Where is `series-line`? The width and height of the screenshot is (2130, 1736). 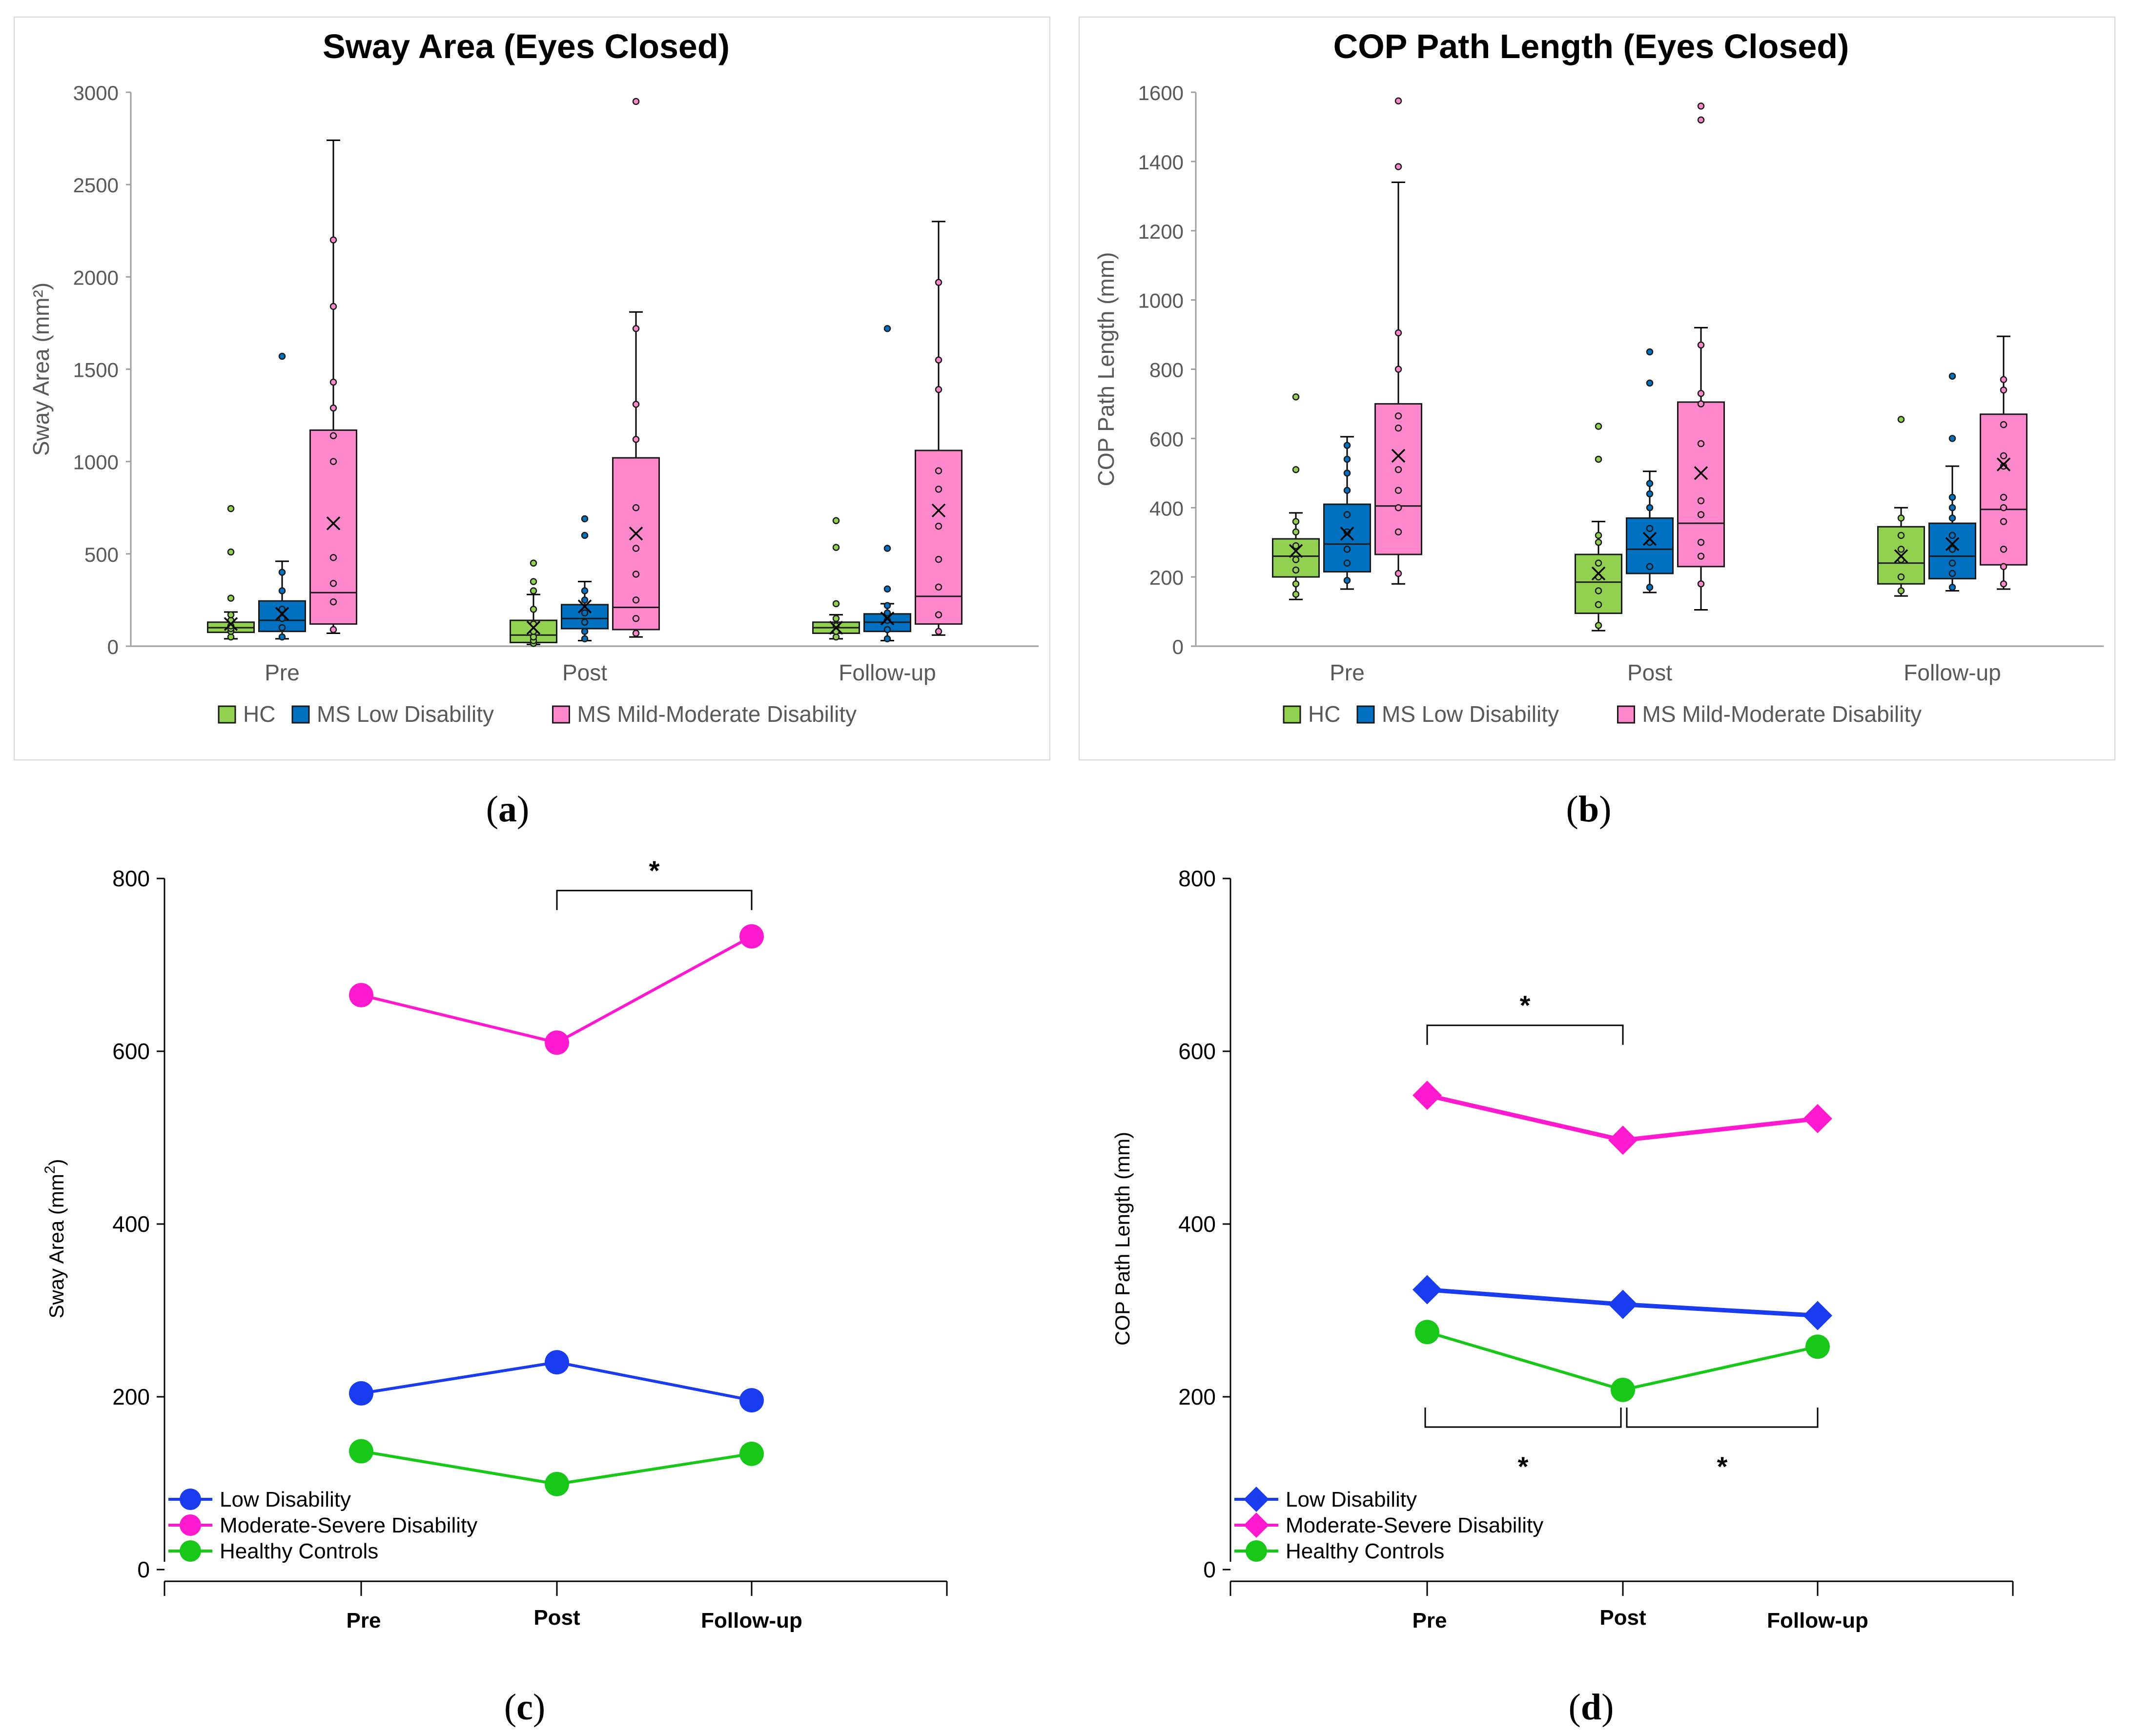
series-line is located at coordinates (557, 989).